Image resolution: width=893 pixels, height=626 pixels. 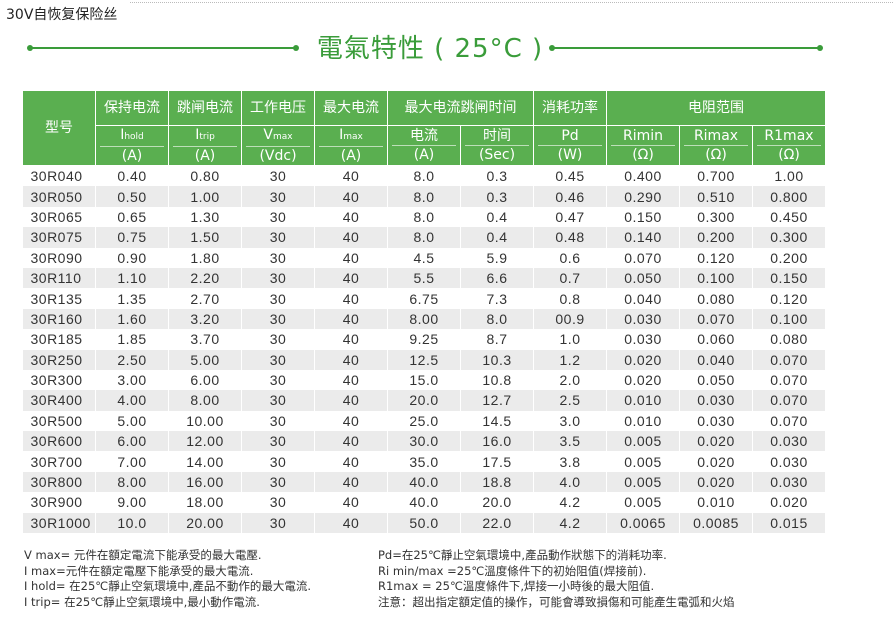 What do you see at coordinates (570, 421) in the screenshot?
I see `value-cell: 3.0` at bounding box center [570, 421].